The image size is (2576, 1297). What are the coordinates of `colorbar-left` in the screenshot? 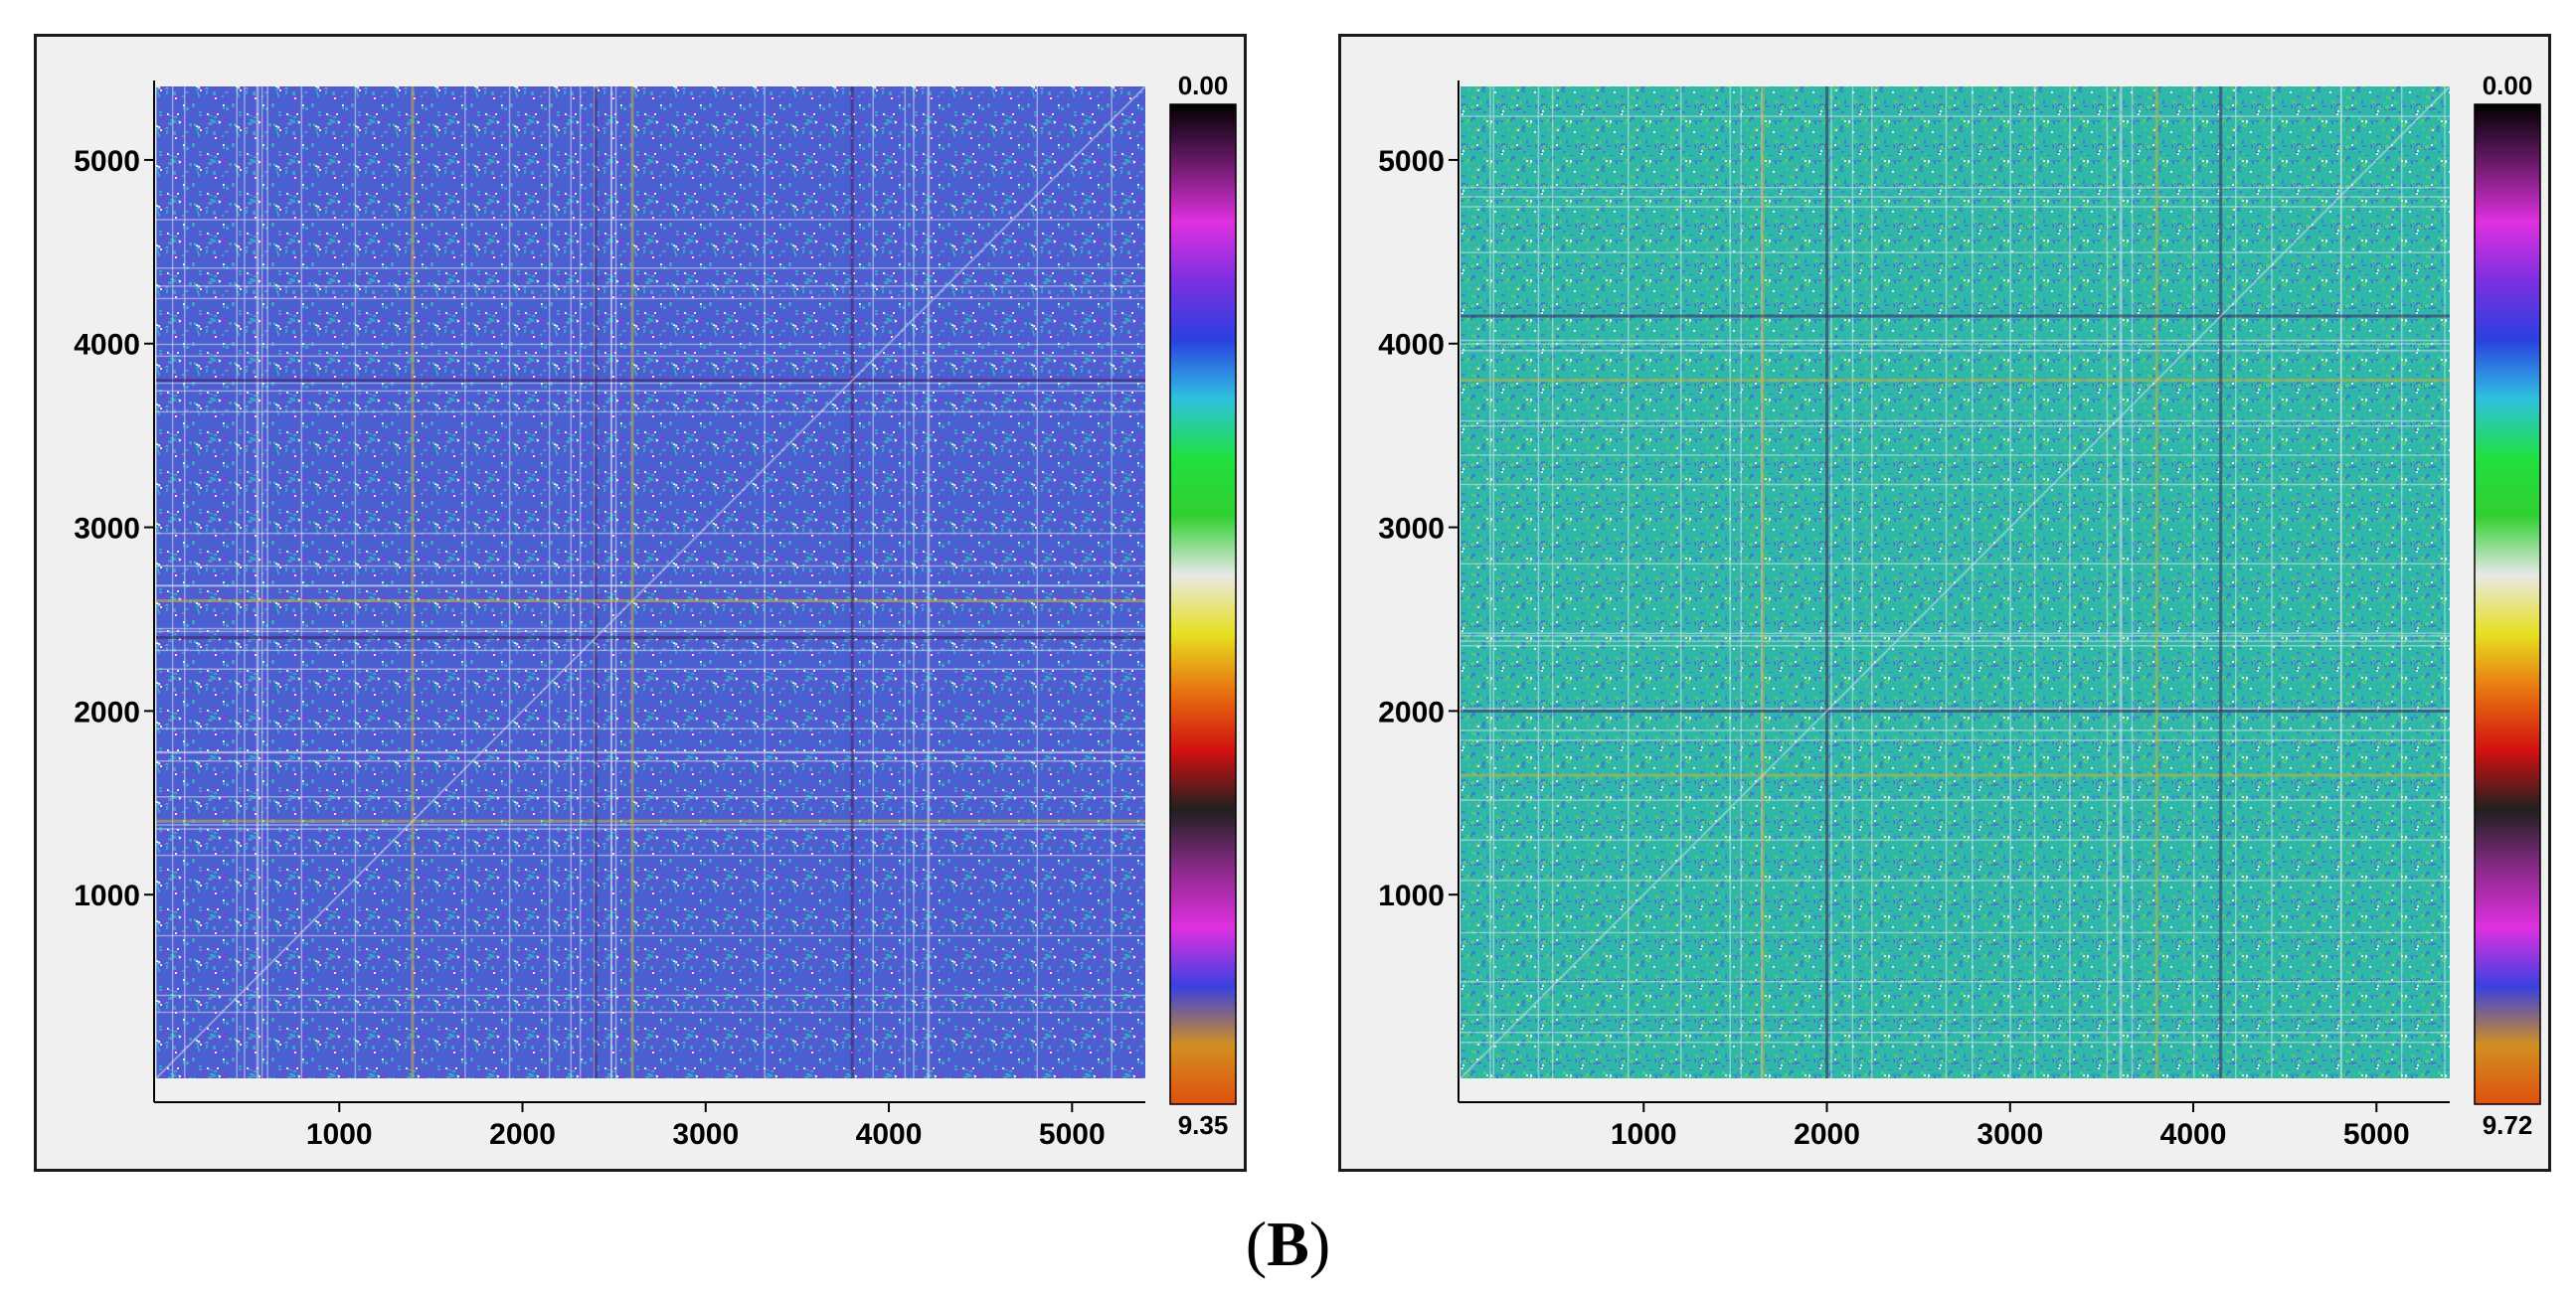 It's located at (1203, 604).